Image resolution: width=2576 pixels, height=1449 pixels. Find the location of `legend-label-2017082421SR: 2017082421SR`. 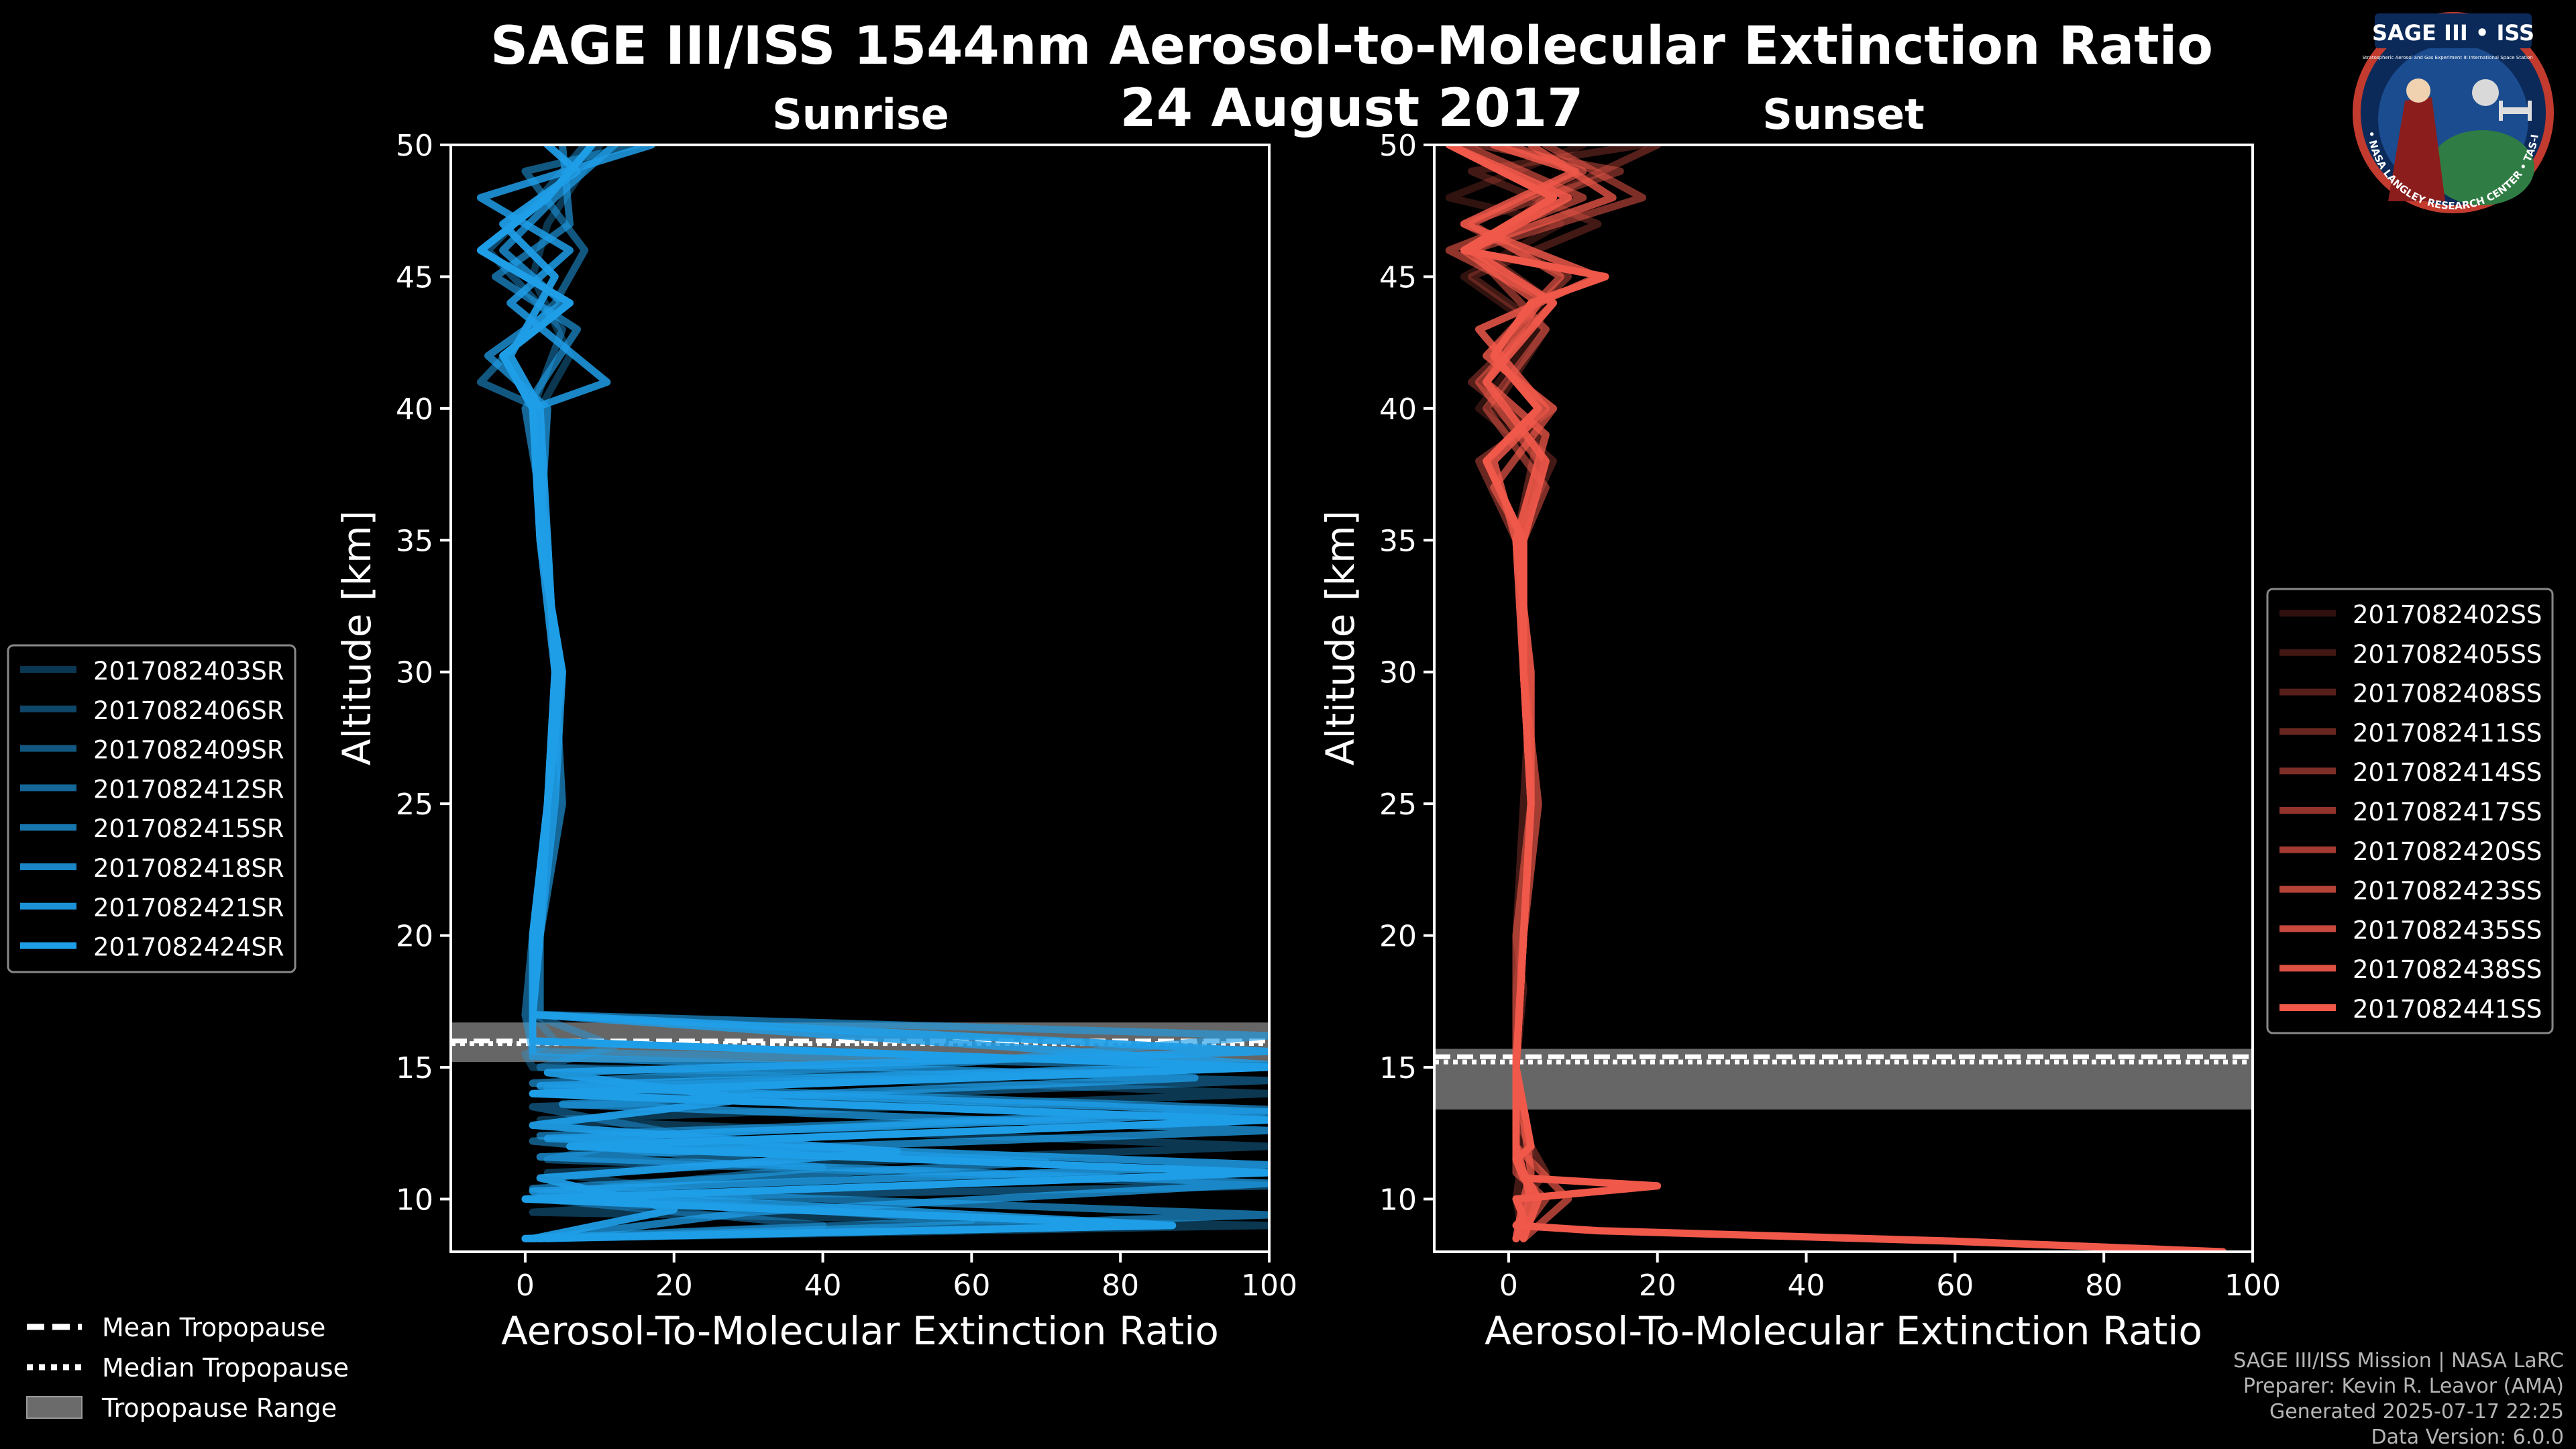

legend-label-2017082421SR: 2017082421SR is located at coordinates (188, 908).